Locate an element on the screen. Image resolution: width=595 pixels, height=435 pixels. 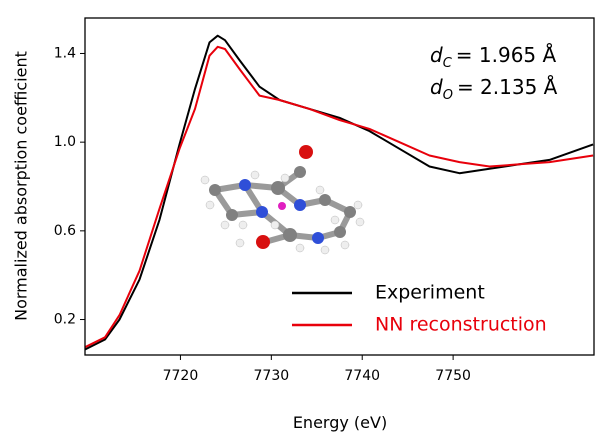
annotation: dO = 2.135 Å is located at coordinates (494, 89).